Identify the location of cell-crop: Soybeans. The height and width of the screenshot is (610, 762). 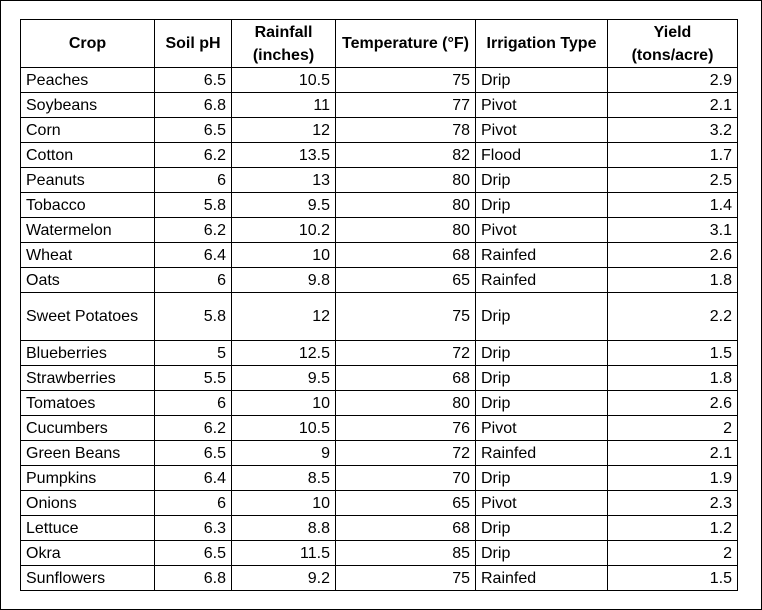
(87, 105).